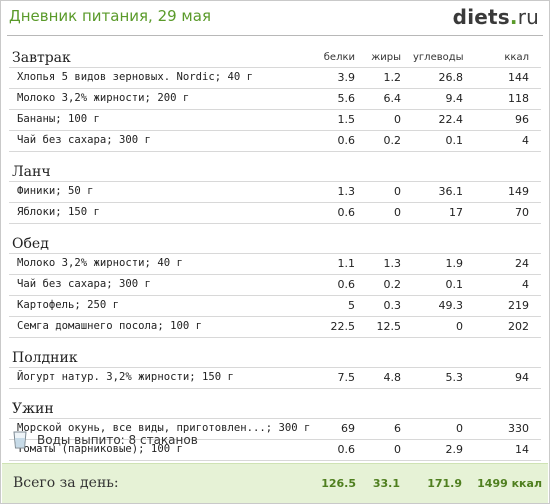  What do you see at coordinates (20, 440) in the screenshot?
I see `glass-icon` at bounding box center [20, 440].